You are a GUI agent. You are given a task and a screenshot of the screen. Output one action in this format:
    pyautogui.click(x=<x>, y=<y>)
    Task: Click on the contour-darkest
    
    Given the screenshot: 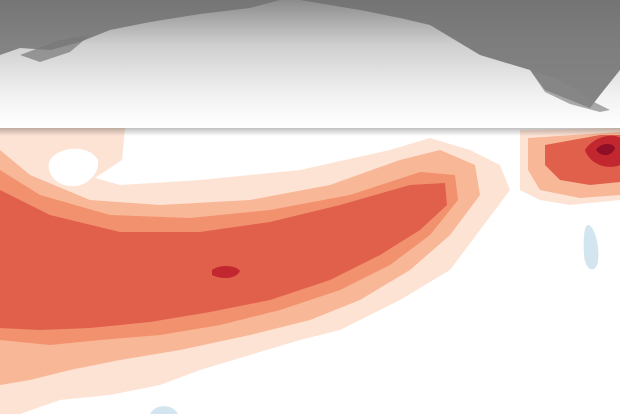 What is the action you would take?
    pyautogui.click(x=226, y=272)
    